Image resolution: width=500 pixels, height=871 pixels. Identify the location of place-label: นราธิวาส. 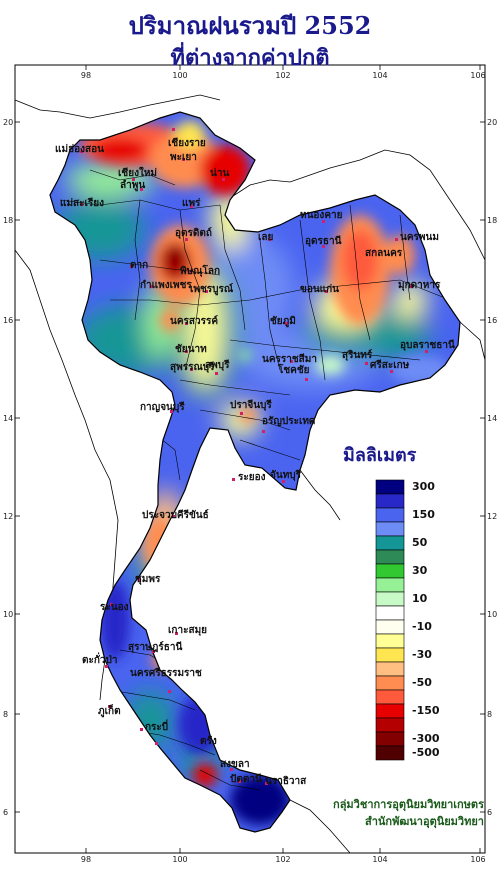
(286, 781).